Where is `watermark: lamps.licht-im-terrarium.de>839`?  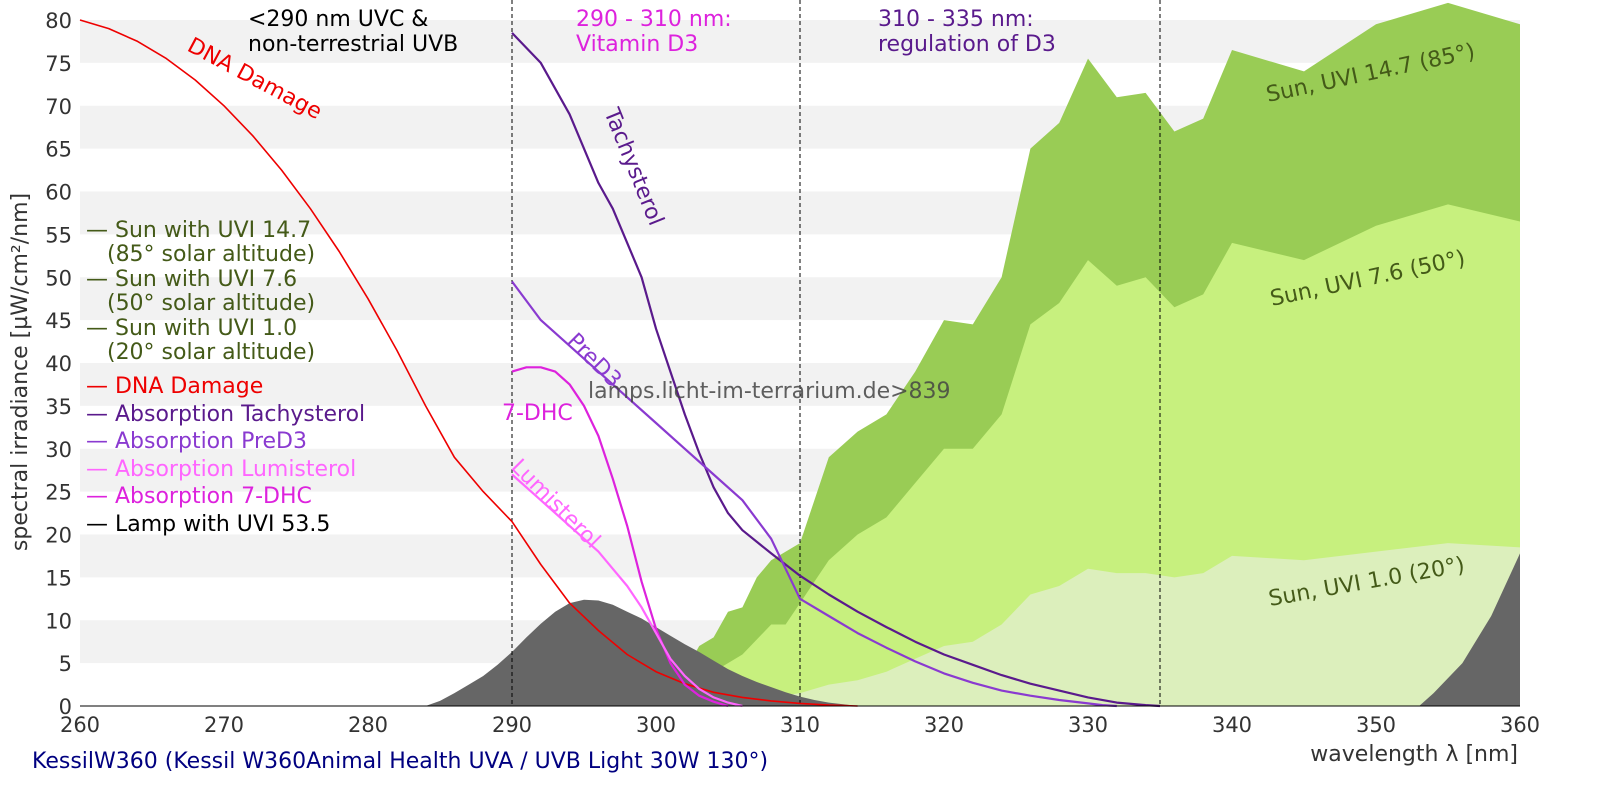
watermark: lamps.licht-im-terrarium.de>839 is located at coordinates (769, 391).